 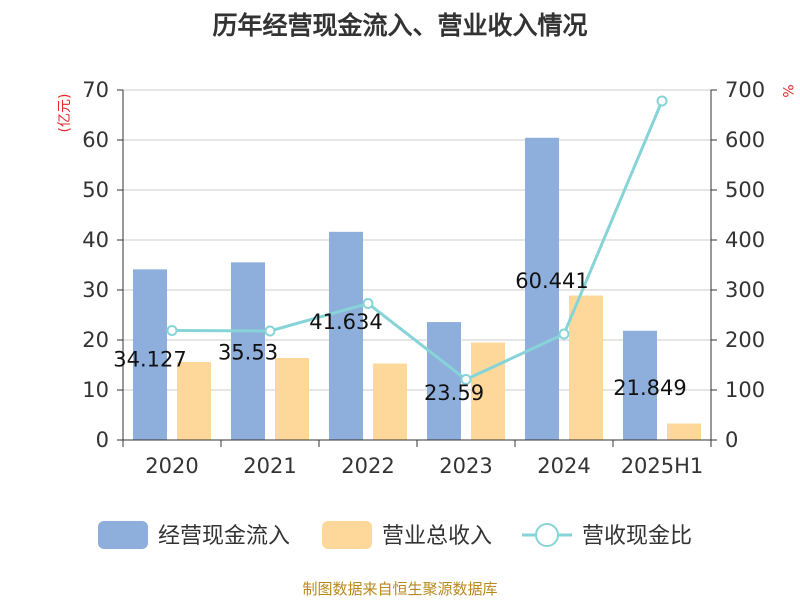 What do you see at coordinates (745, 90) in the screenshot?
I see `y-right-tick-label: 700` at bounding box center [745, 90].